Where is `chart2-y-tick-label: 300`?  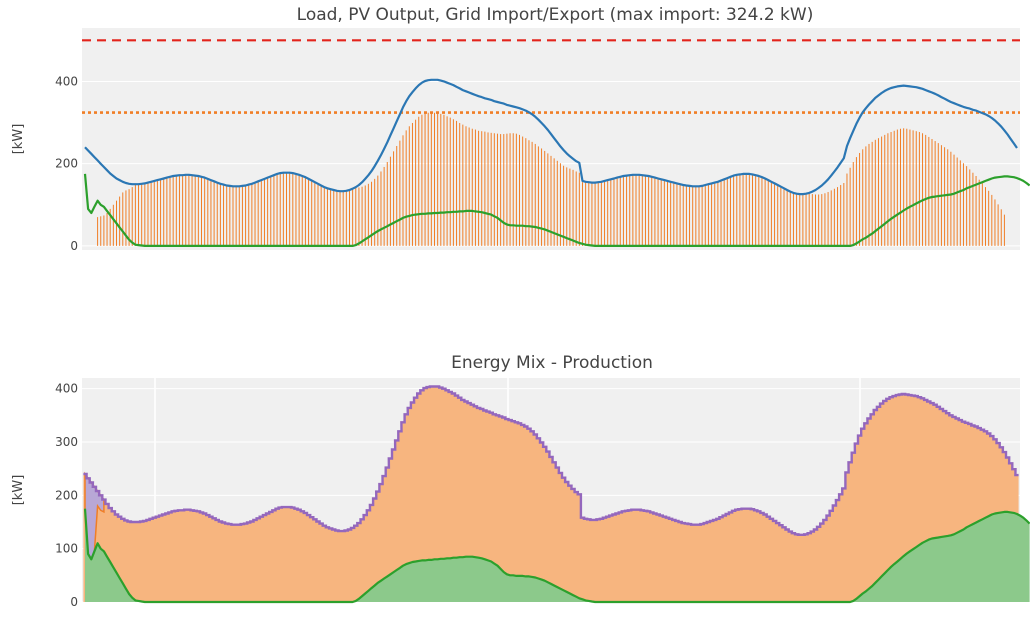
chart2-y-tick-label: 300 is located at coordinates (66, 442).